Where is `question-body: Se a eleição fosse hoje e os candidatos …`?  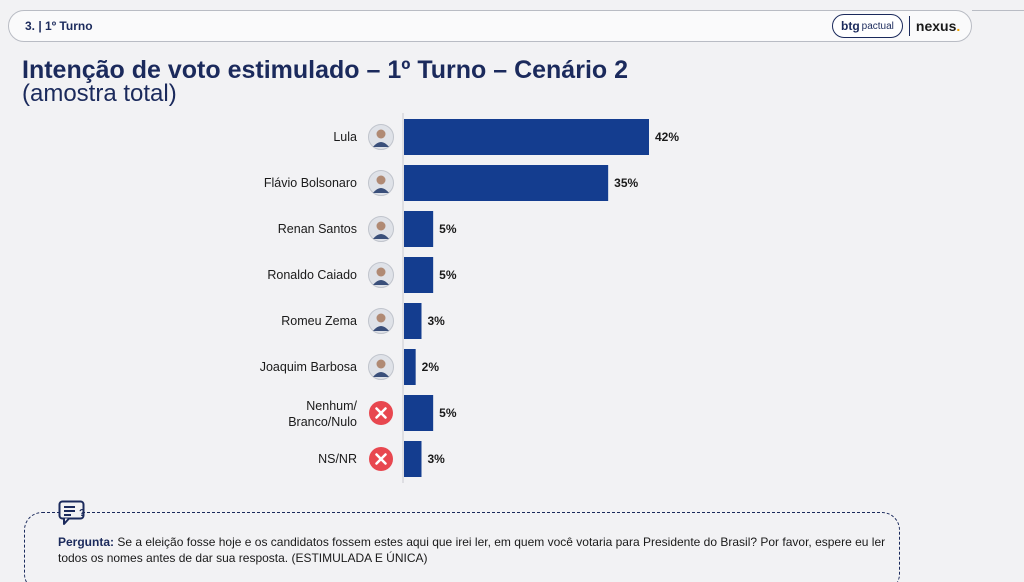
question-body: Se a eleição fosse hoje e os candidatos … is located at coordinates (472, 550).